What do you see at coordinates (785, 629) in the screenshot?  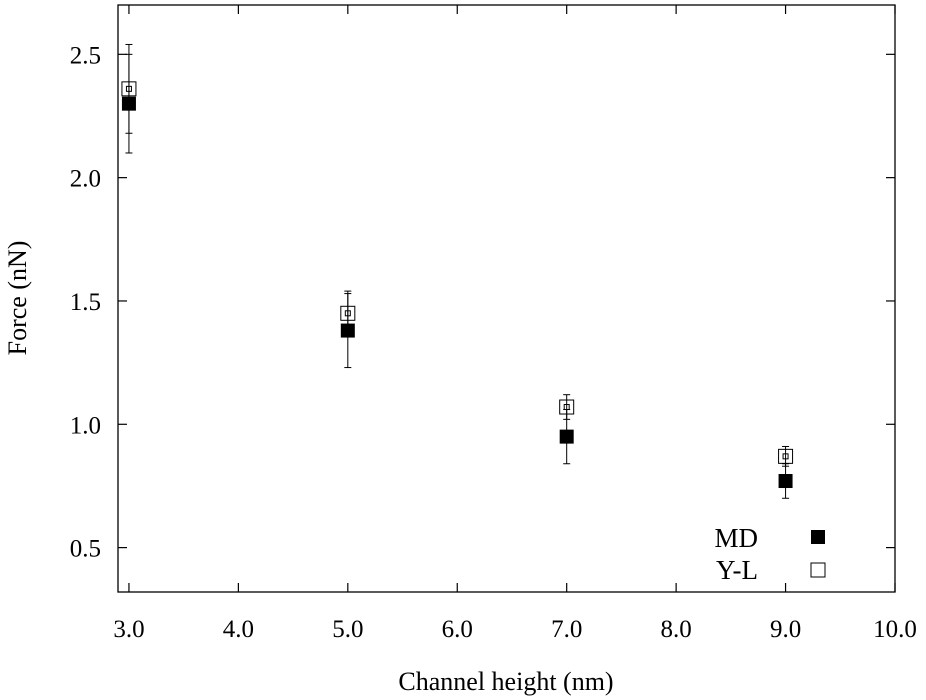 I see `x-tick-label: 9.0` at bounding box center [785, 629].